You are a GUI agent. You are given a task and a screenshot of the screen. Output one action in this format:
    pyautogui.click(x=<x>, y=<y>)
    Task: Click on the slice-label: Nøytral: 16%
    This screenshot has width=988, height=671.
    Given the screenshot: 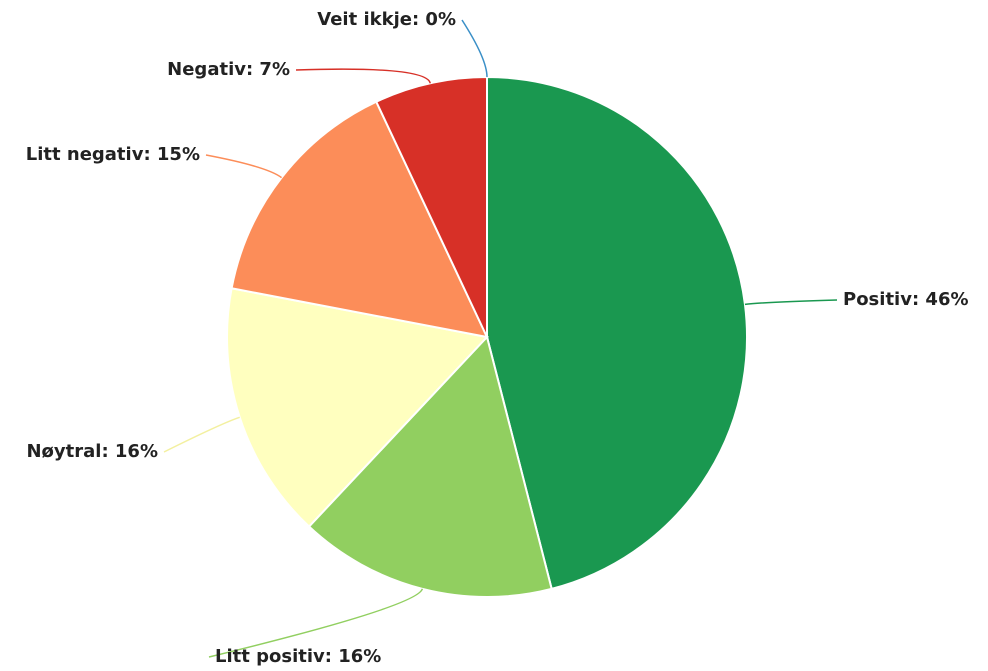 What is the action you would take?
    pyautogui.click(x=92, y=451)
    